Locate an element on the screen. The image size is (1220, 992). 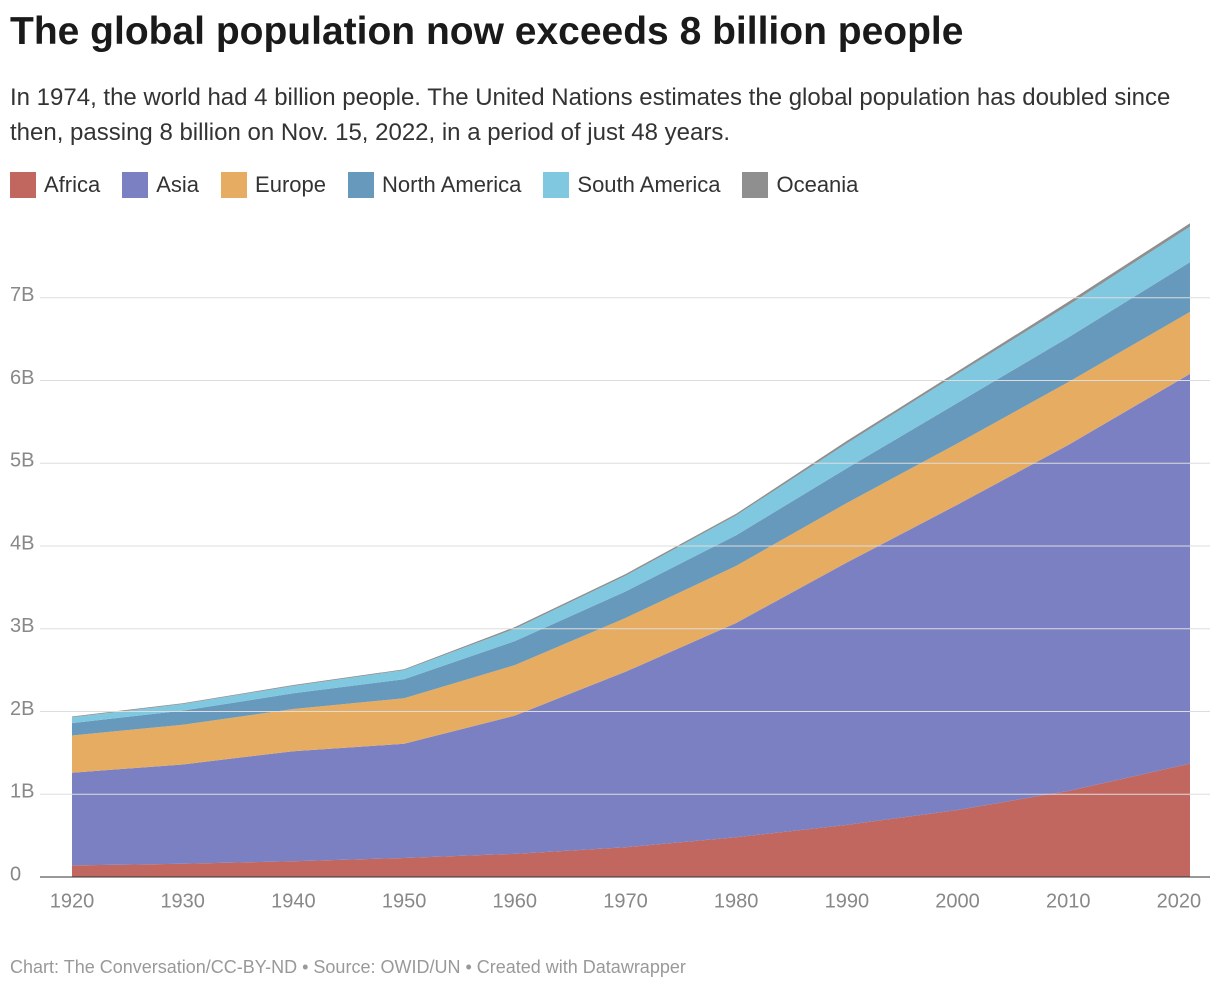
legend-label: South America is located at coordinates (649, 184).